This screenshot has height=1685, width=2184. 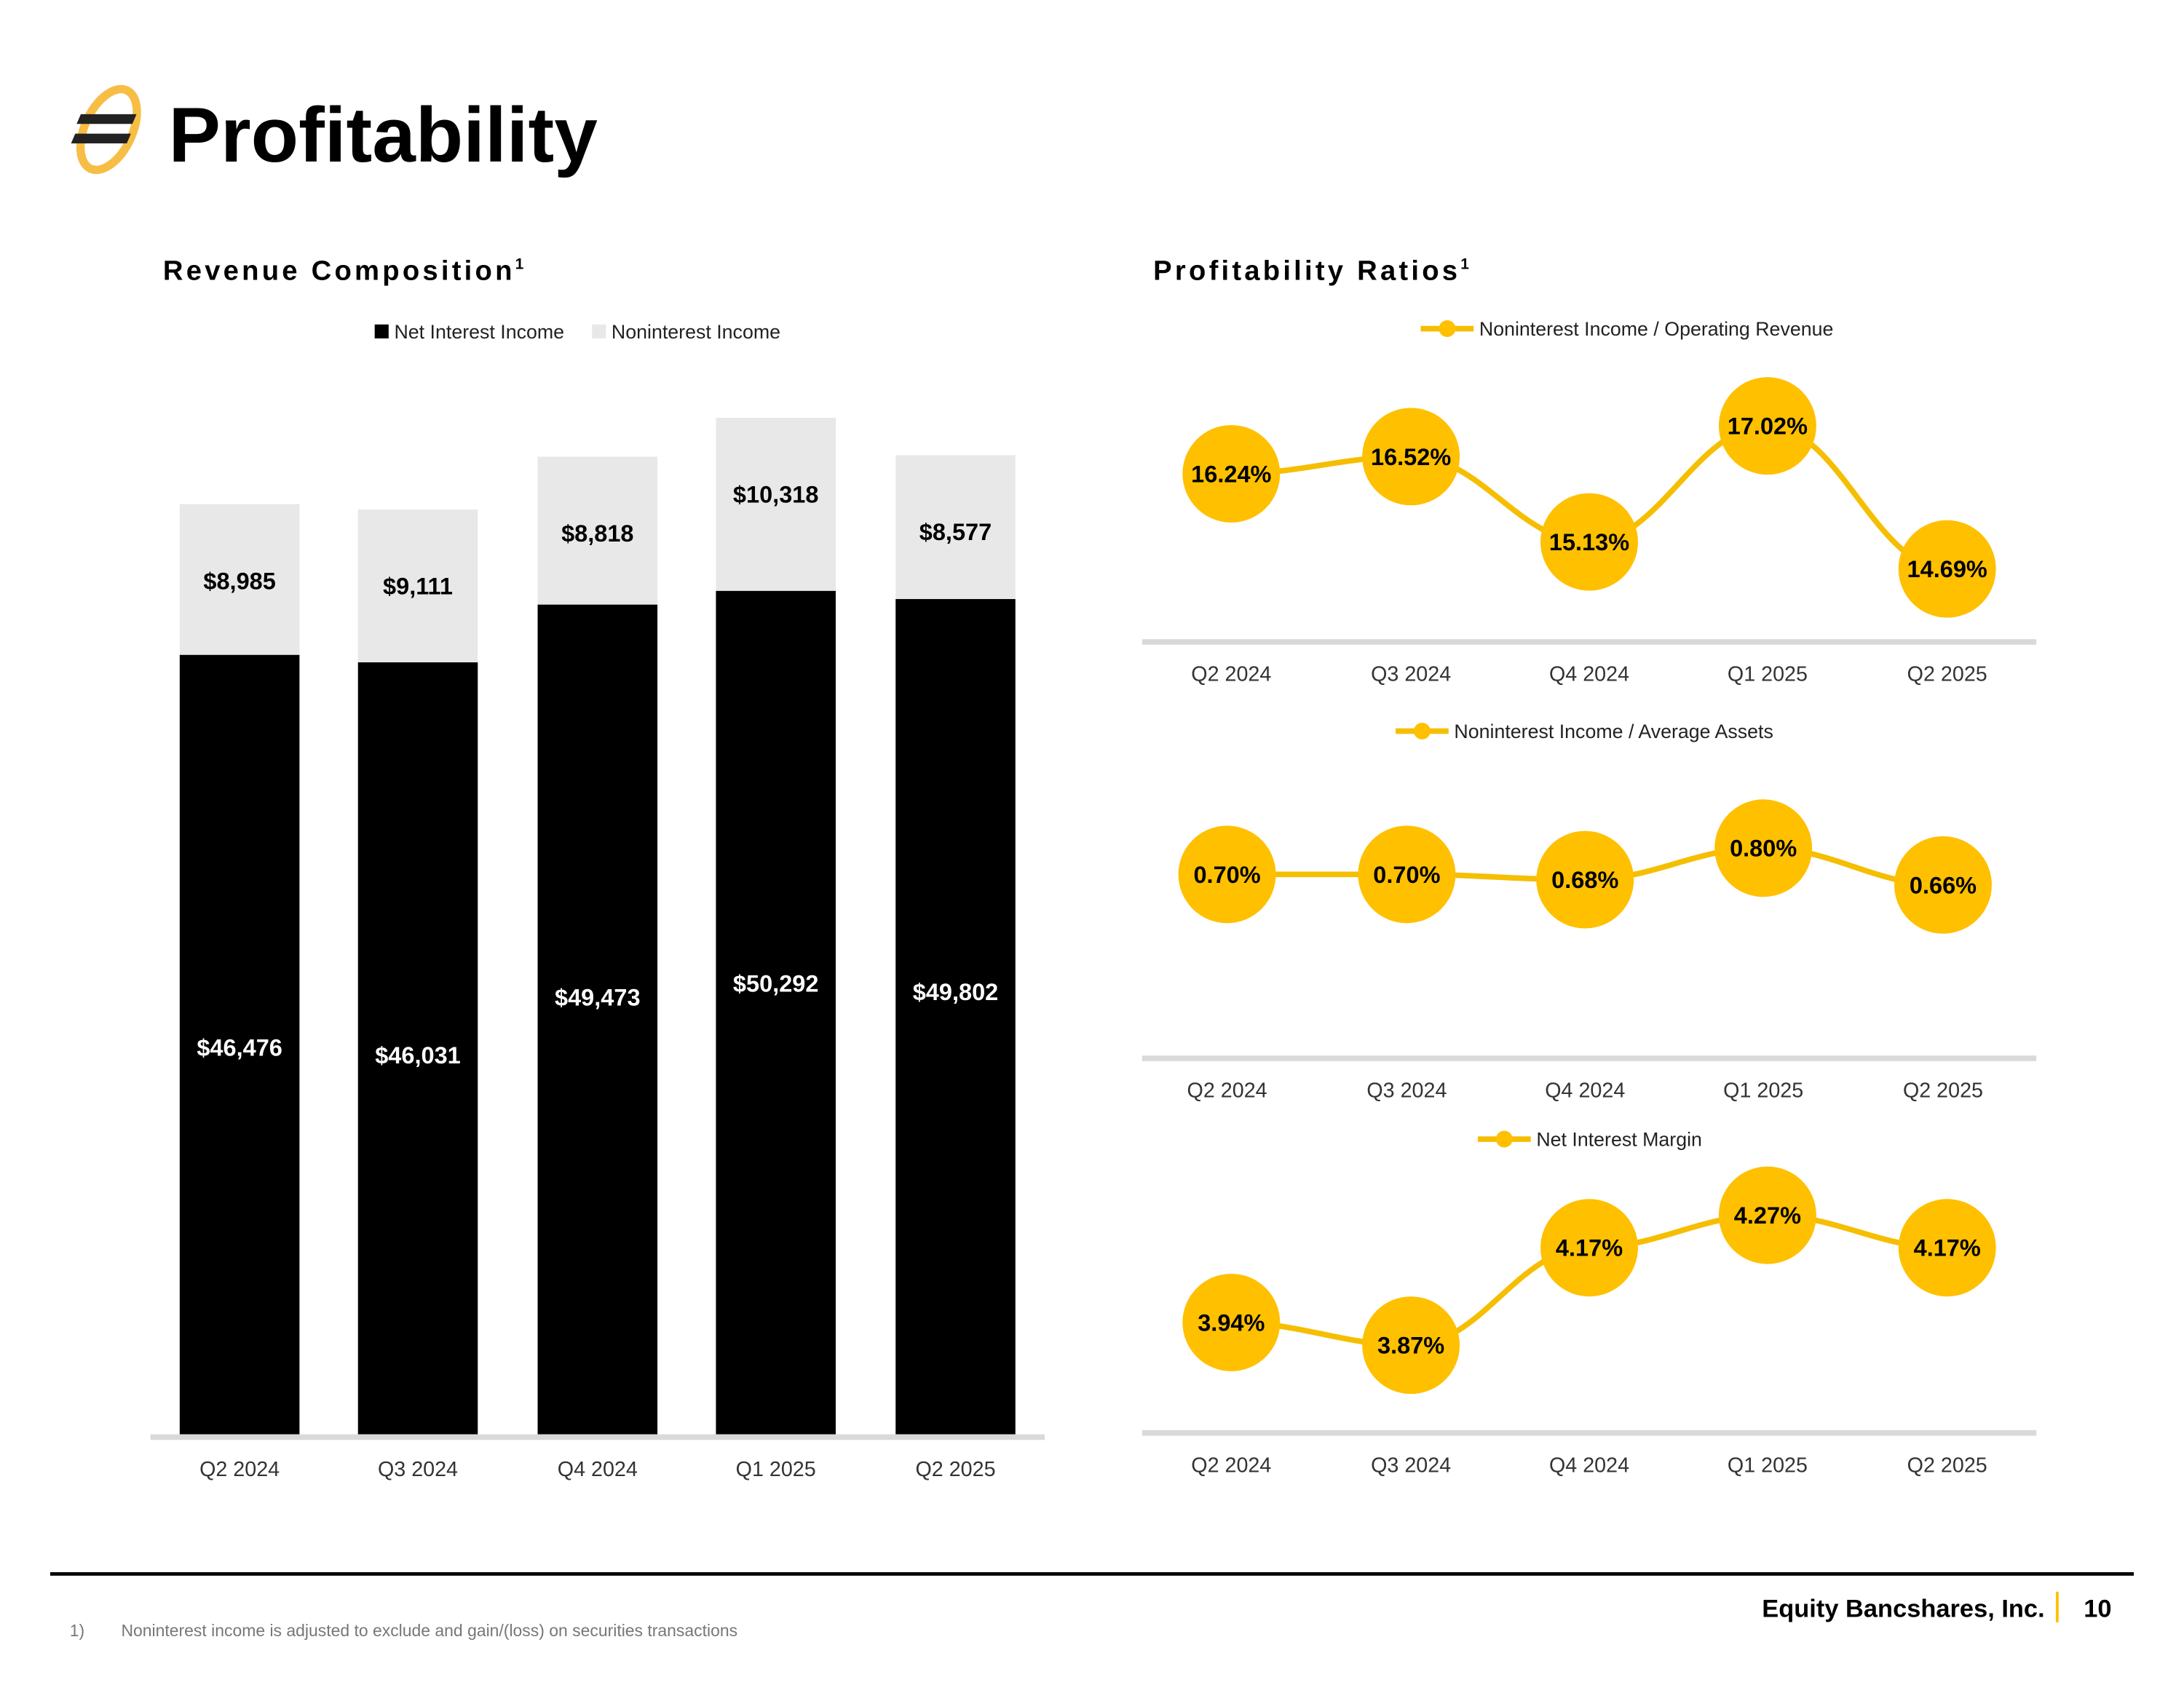 I want to click on bar-legend: Net Interest Income Noninterest Income, so click(x=577, y=332).